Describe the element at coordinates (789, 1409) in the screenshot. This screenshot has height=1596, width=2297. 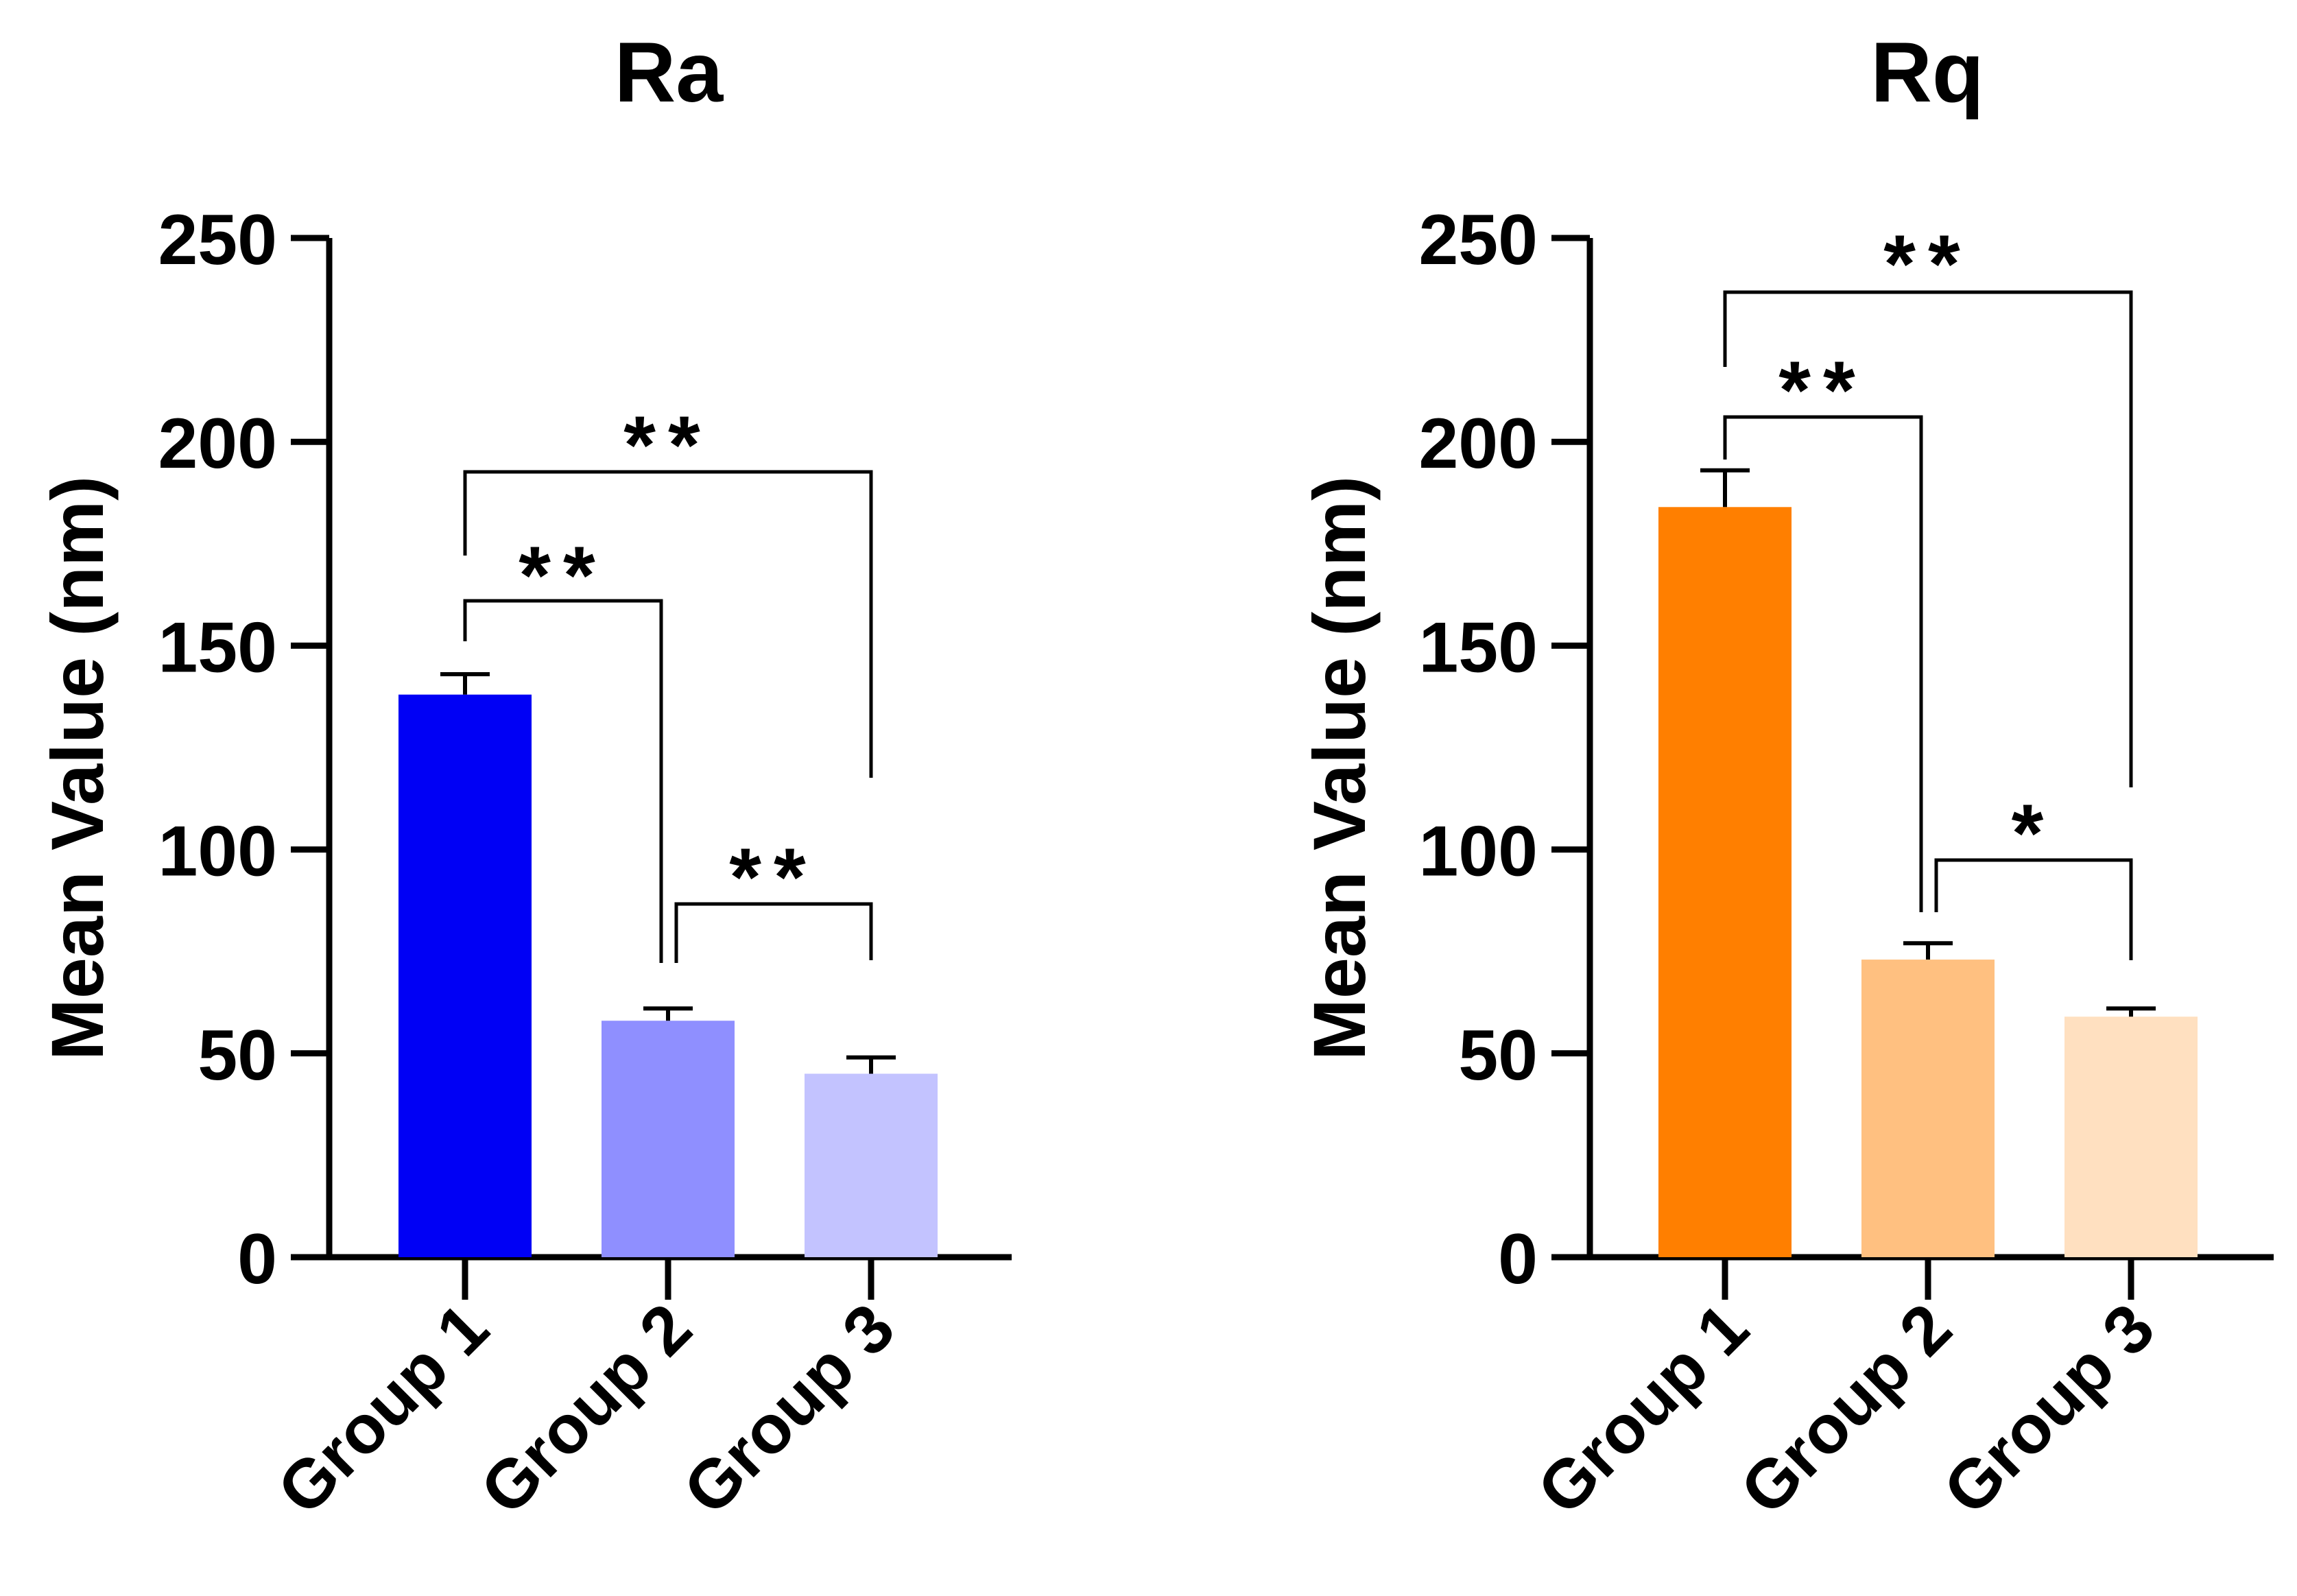
I see `panel1-x-tick-label-3: Group 3` at that location.